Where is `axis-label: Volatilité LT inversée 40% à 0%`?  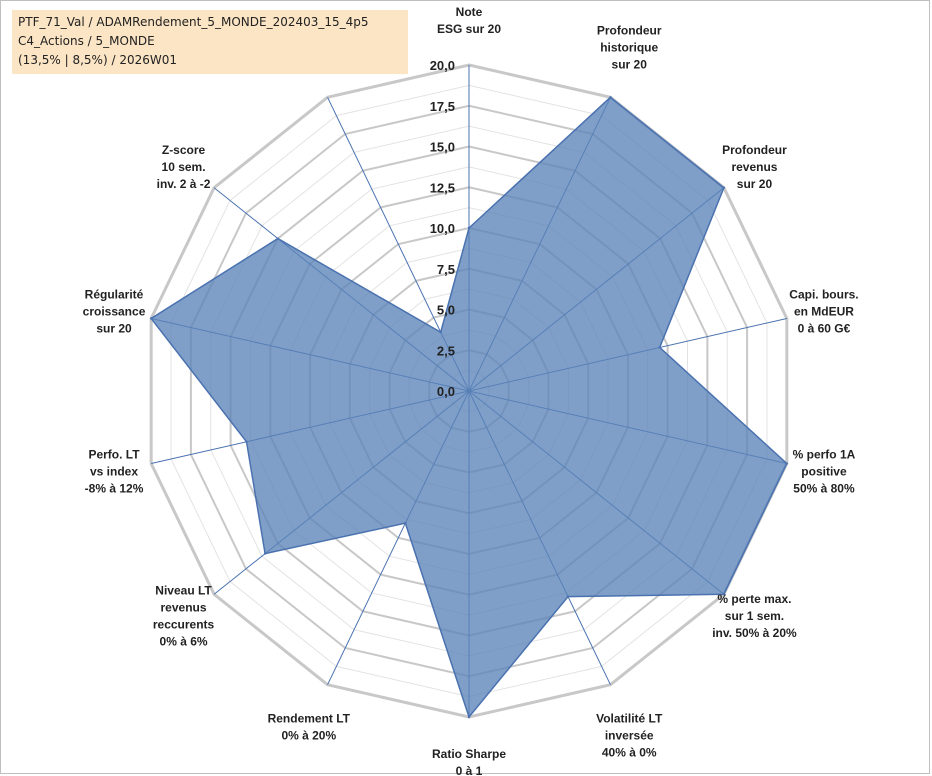 axis-label: Volatilité LT inversée 40% à 0% is located at coordinates (629, 735).